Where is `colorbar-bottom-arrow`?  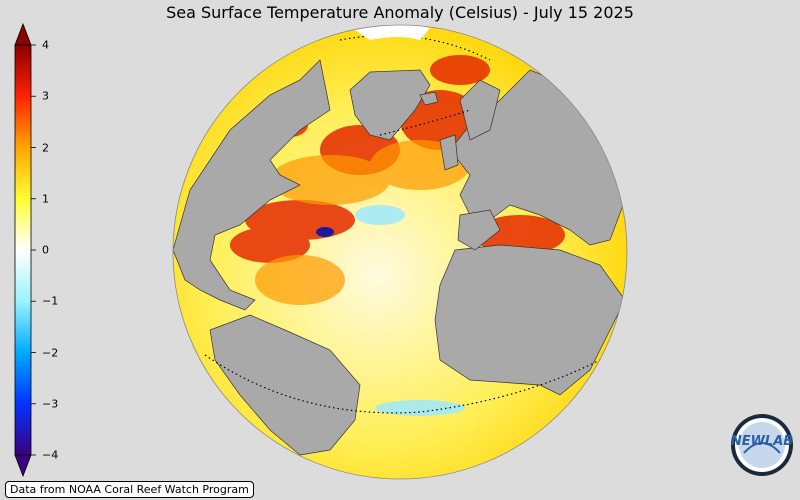
colorbar-bottom-arrow is located at coordinates (23, 466).